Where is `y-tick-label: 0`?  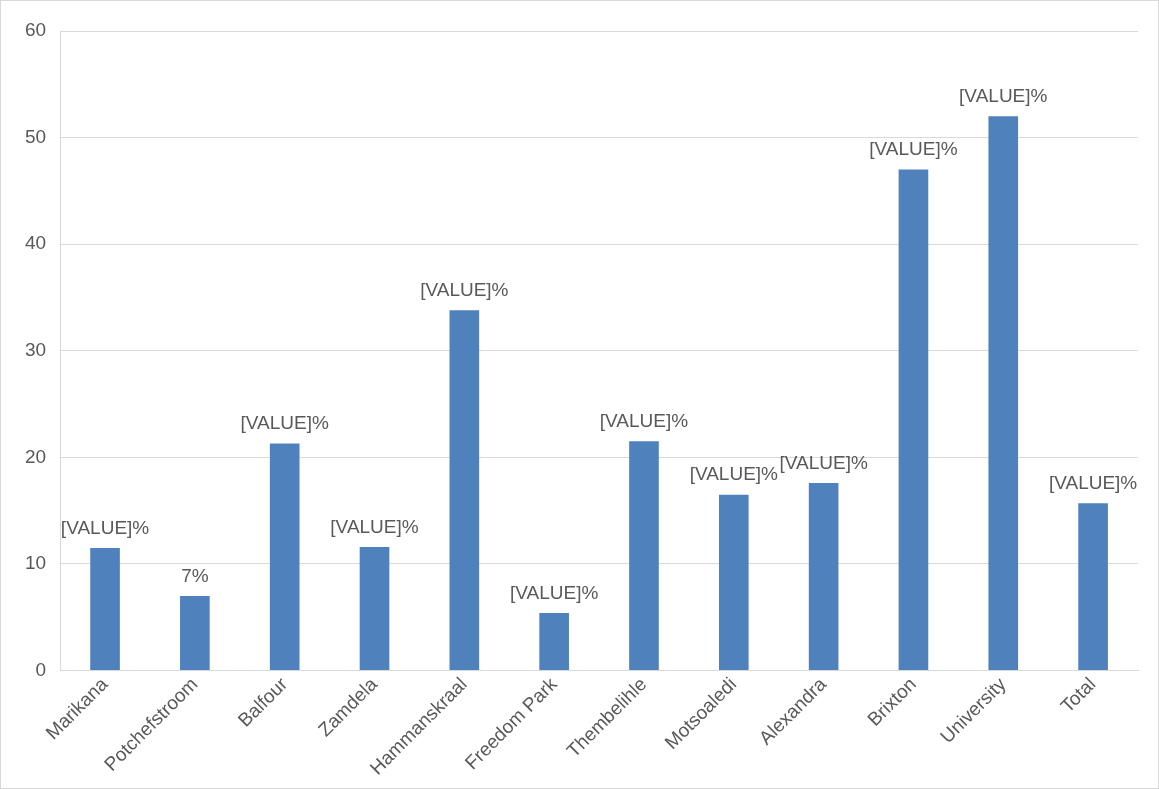 y-tick-label: 0 is located at coordinates (41, 669).